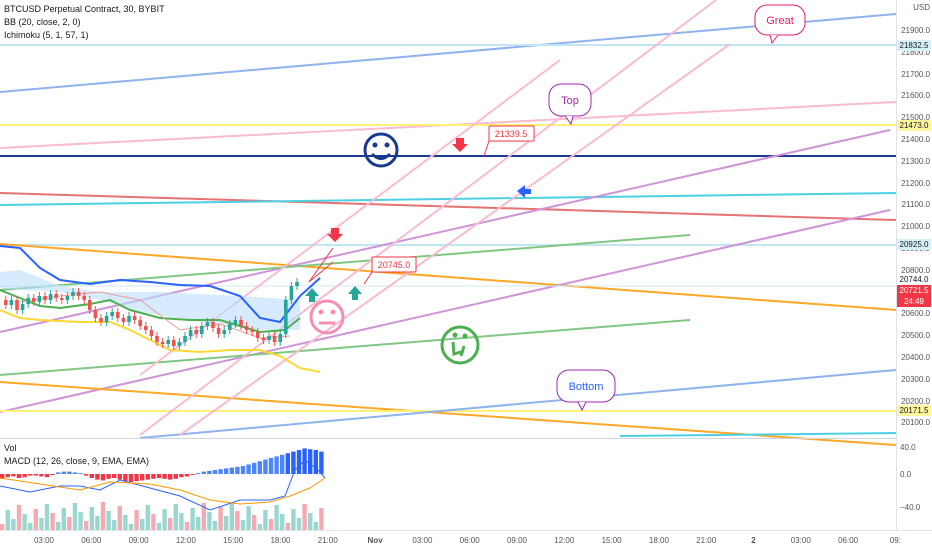 Image resolution: width=932 pixels, height=551 pixels. Describe the element at coordinates (914, 301) in the screenshot. I see `price-tag: 24:49` at that location.